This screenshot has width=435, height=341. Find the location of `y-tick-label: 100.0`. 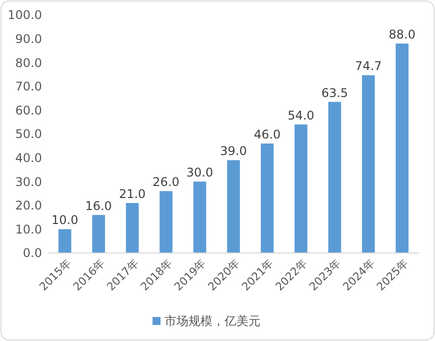

y-tick-label: 100.0 is located at coordinates (25, 15).